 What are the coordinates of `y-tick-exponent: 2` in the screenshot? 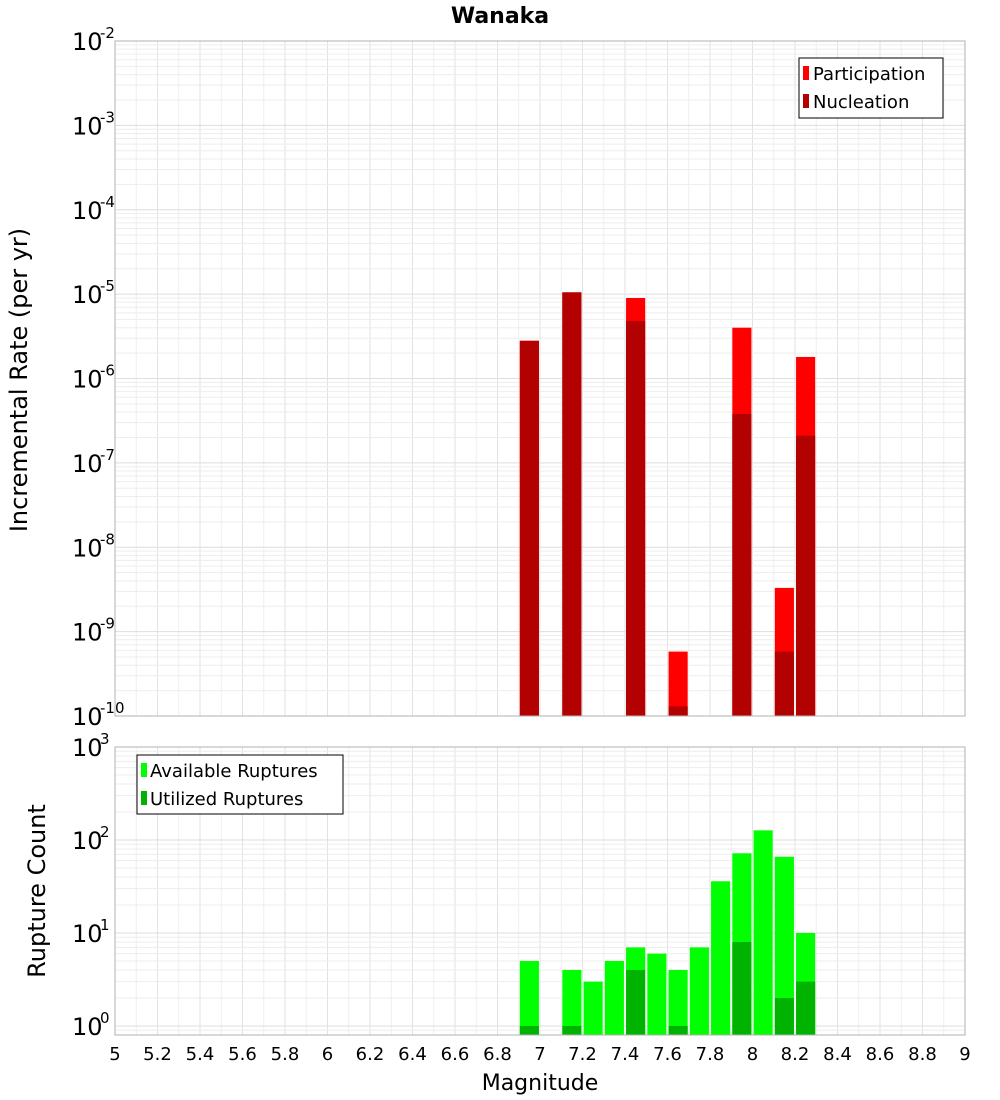 It's located at (105, 832).